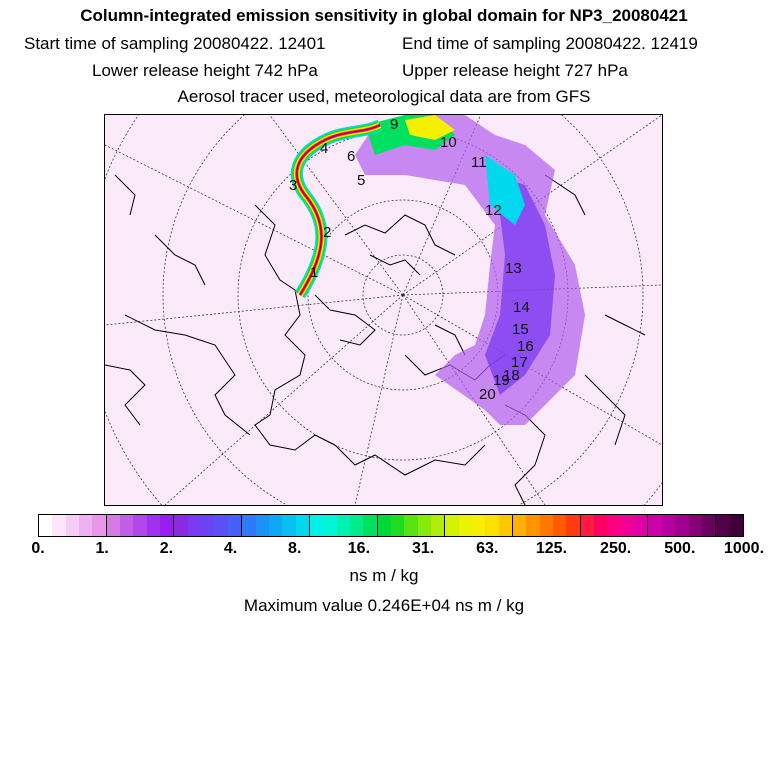 Image resolution: width=768 pixels, height=768 pixels. Describe the element at coordinates (525, 346) in the screenshot. I see `trajectory-label: 16` at that location.